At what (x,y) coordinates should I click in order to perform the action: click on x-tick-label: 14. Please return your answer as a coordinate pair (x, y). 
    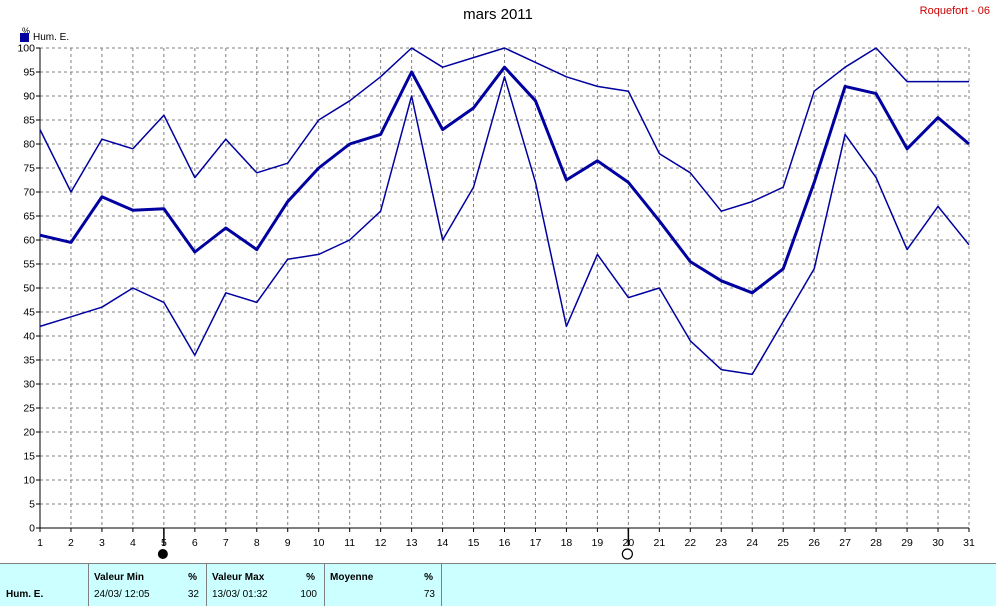
    Looking at the image, I should click on (443, 543).